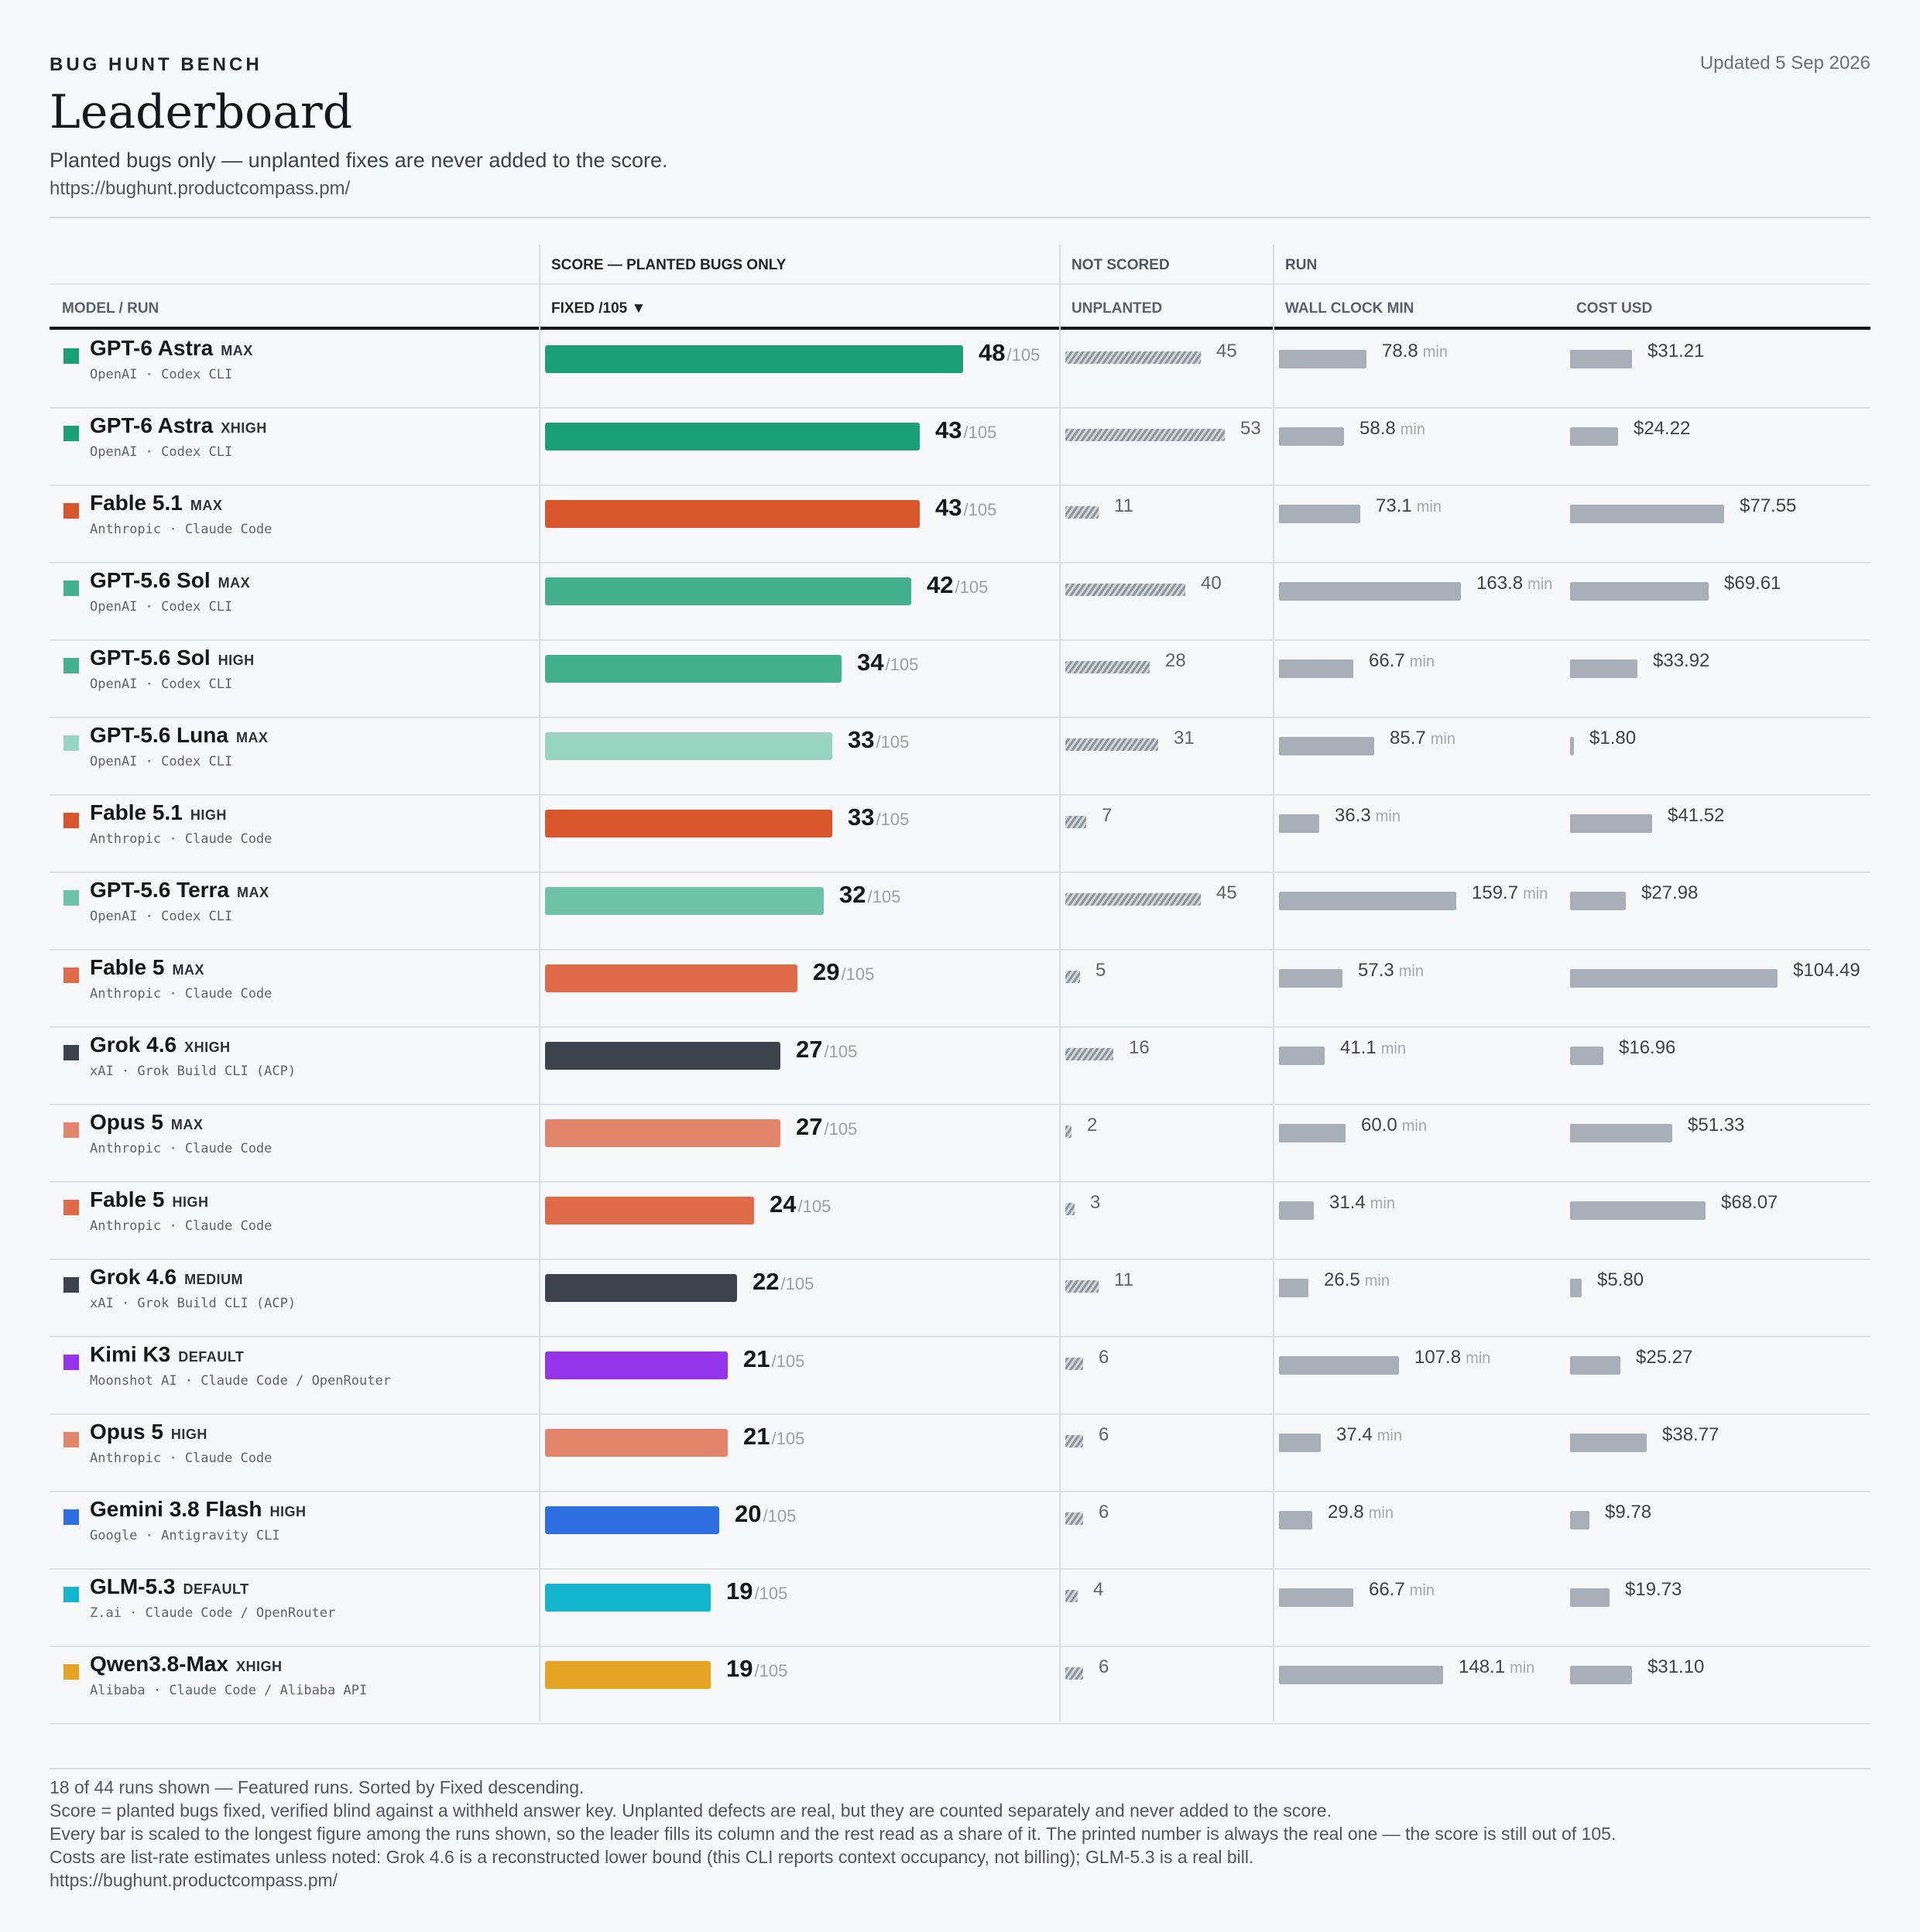  What do you see at coordinates (1104, 1434) in the screenshot?
I see `unplanted-value: 6` at bounding box center [1104, 1434].